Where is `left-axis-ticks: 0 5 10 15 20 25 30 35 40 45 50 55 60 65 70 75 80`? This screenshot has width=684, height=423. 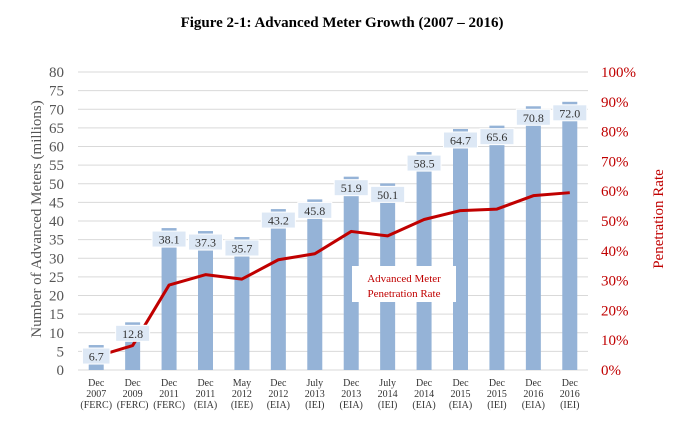 left-axis-ticks: 0 5 10 15 20 25 30 35 40 45 50 55 60 65 70 75 80 is located at coordinates (56, 222).